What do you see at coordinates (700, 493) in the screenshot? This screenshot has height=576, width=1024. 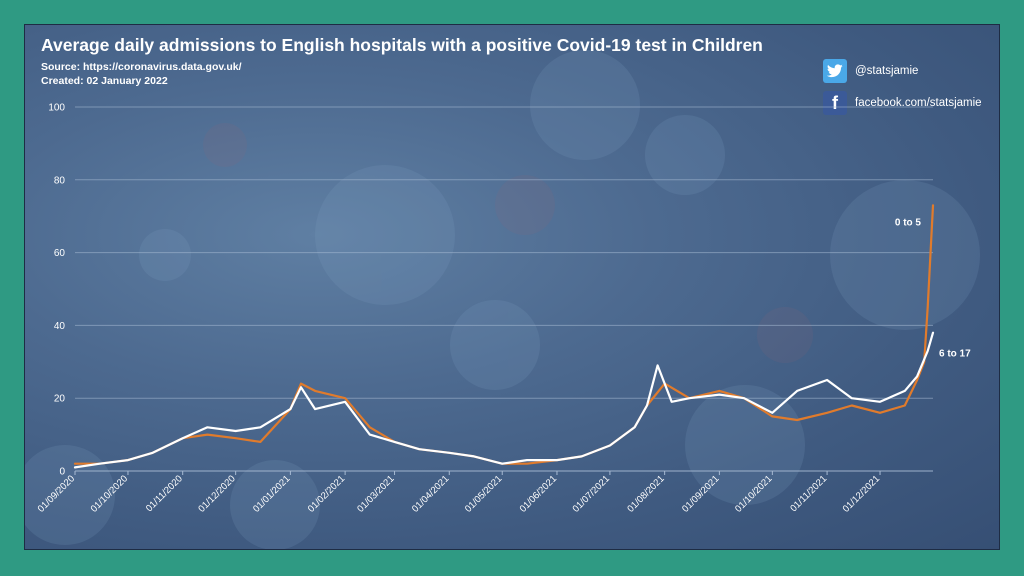 I see `x-tick-label: 01/09/2021` at bounding box center [700, 493].